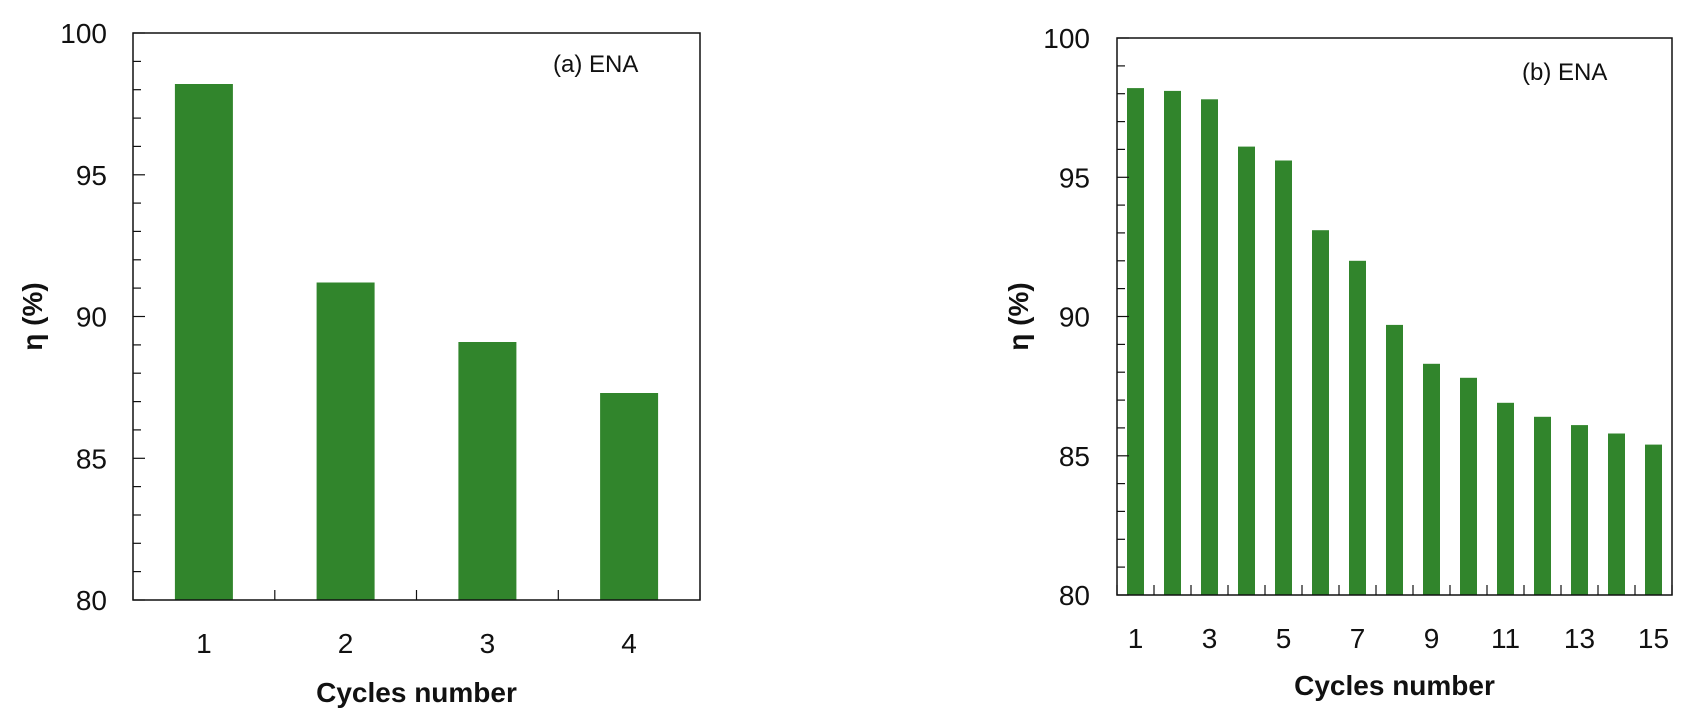 The width and height of the screenshot is (1690, 728). I want to click on x-tick-label: 9, so click(1432, 638).